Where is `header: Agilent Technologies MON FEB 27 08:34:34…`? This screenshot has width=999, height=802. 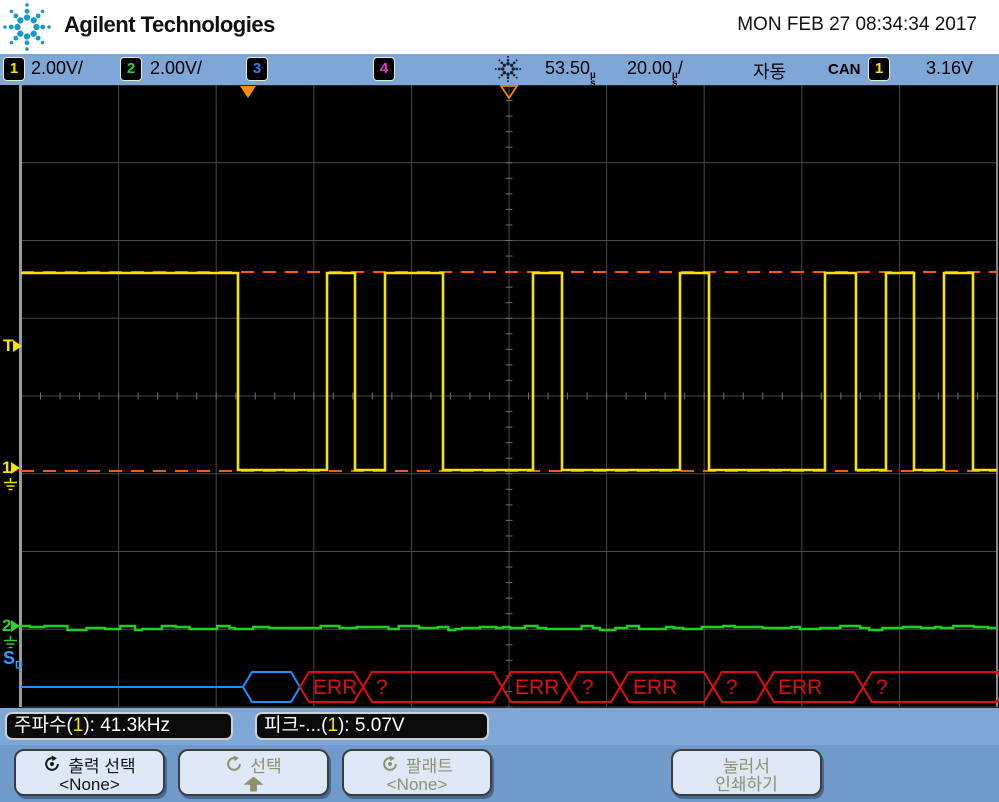 header: Agilent Technologies MON FEB 27 08:34:34… is located at coordinates (499, 27).